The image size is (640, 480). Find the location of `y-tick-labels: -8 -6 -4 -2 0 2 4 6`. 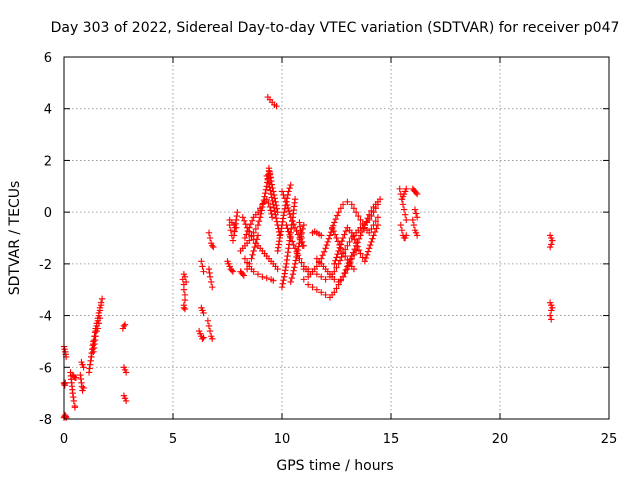

y-tick-labels: -8 -6 -4 -2 0 2 4 6 is located at coordinates (45, 239).